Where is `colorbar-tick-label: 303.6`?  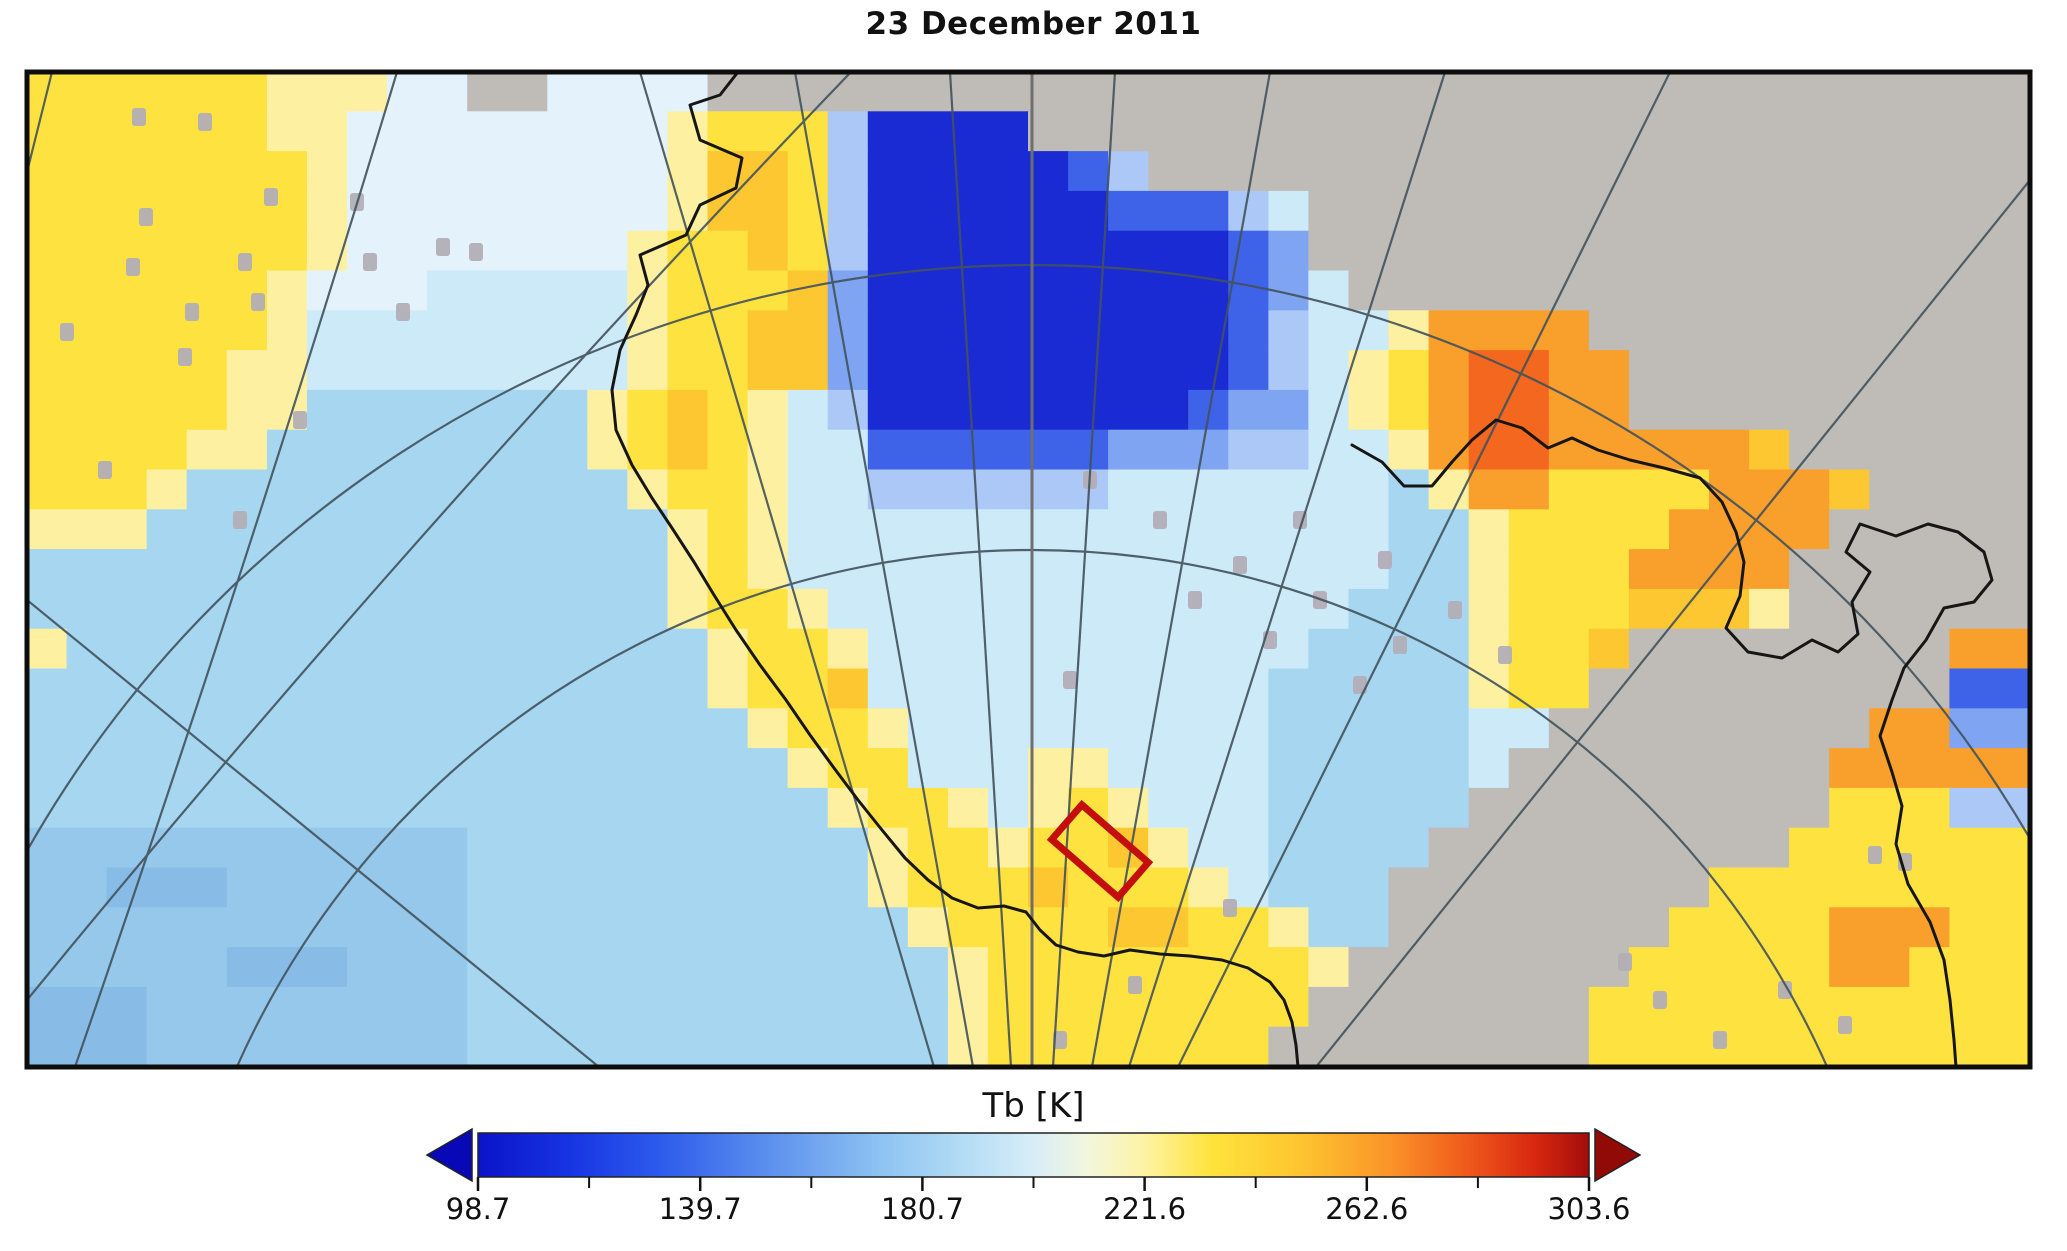
colorbar-tick-label: 303.6 is located at coordinates (1588, 1209).